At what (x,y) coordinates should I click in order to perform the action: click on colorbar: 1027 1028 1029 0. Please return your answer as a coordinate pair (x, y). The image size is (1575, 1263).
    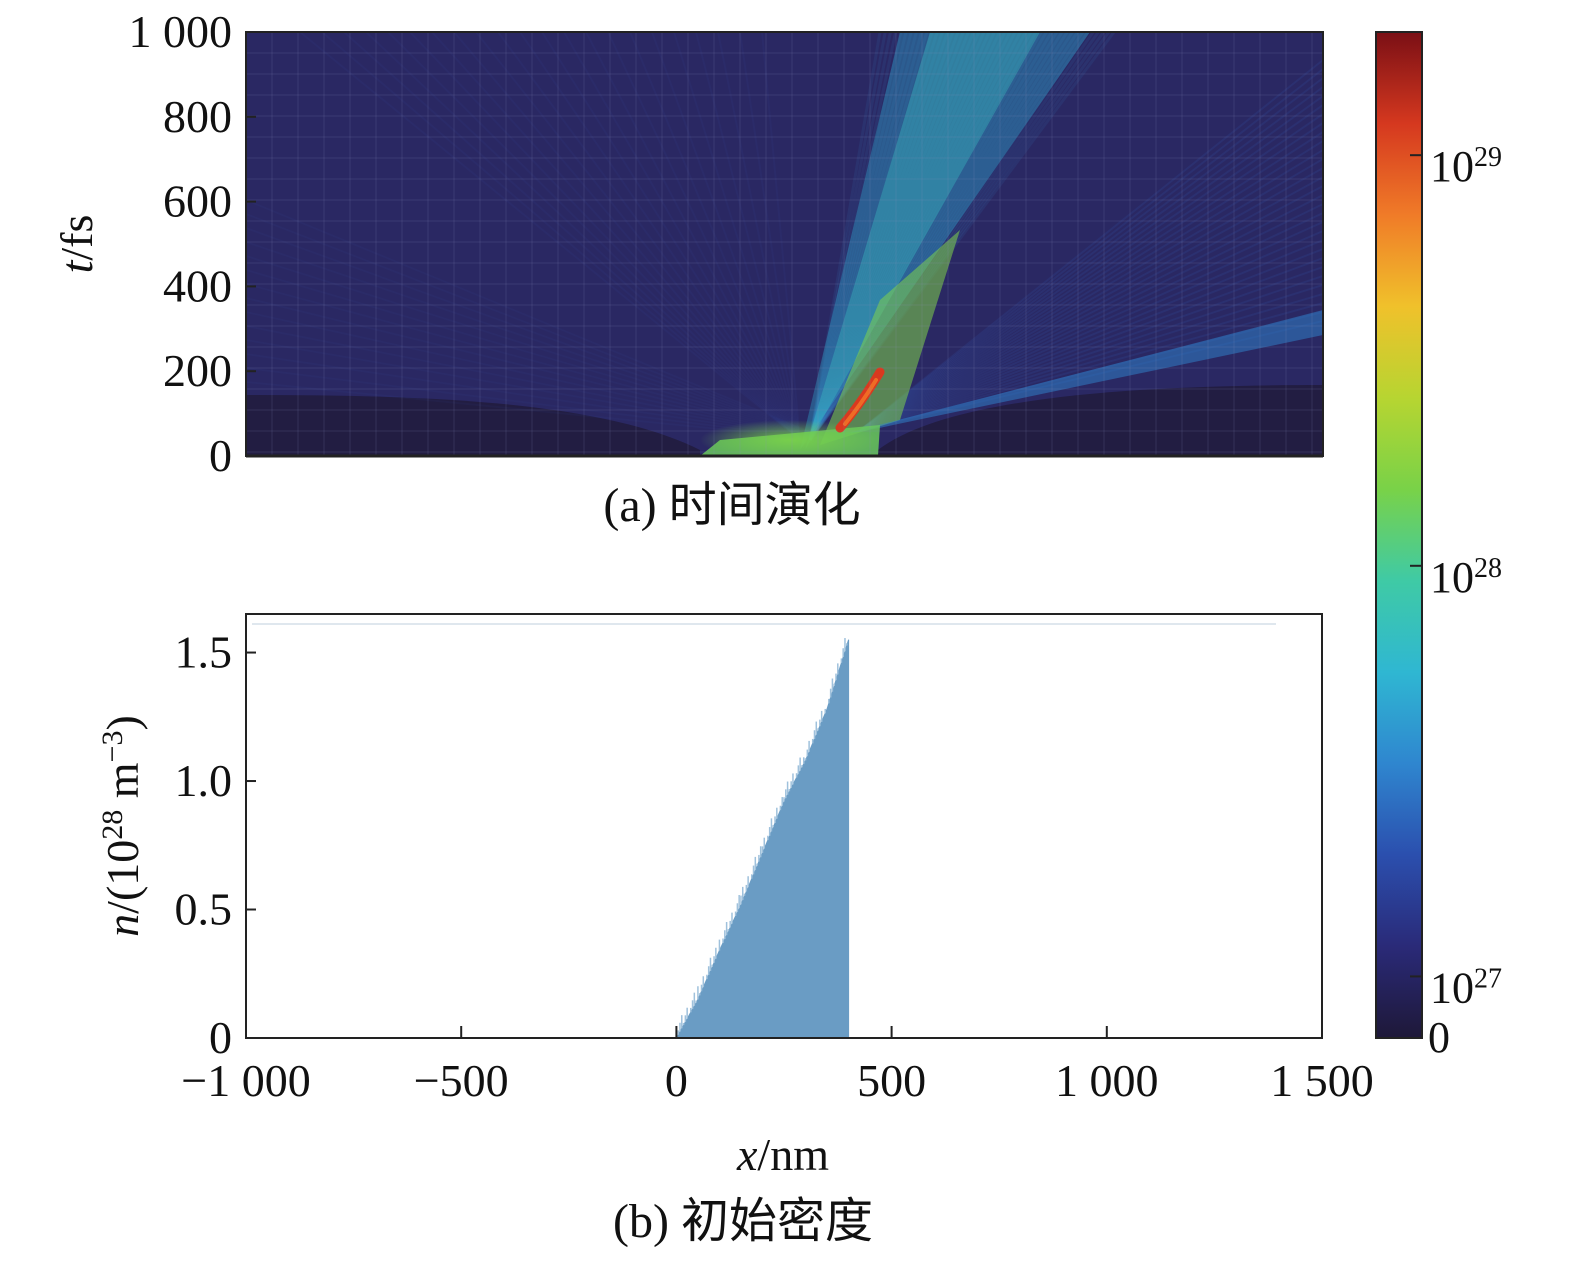
    Looking at the image, I should click on (1438, 546).